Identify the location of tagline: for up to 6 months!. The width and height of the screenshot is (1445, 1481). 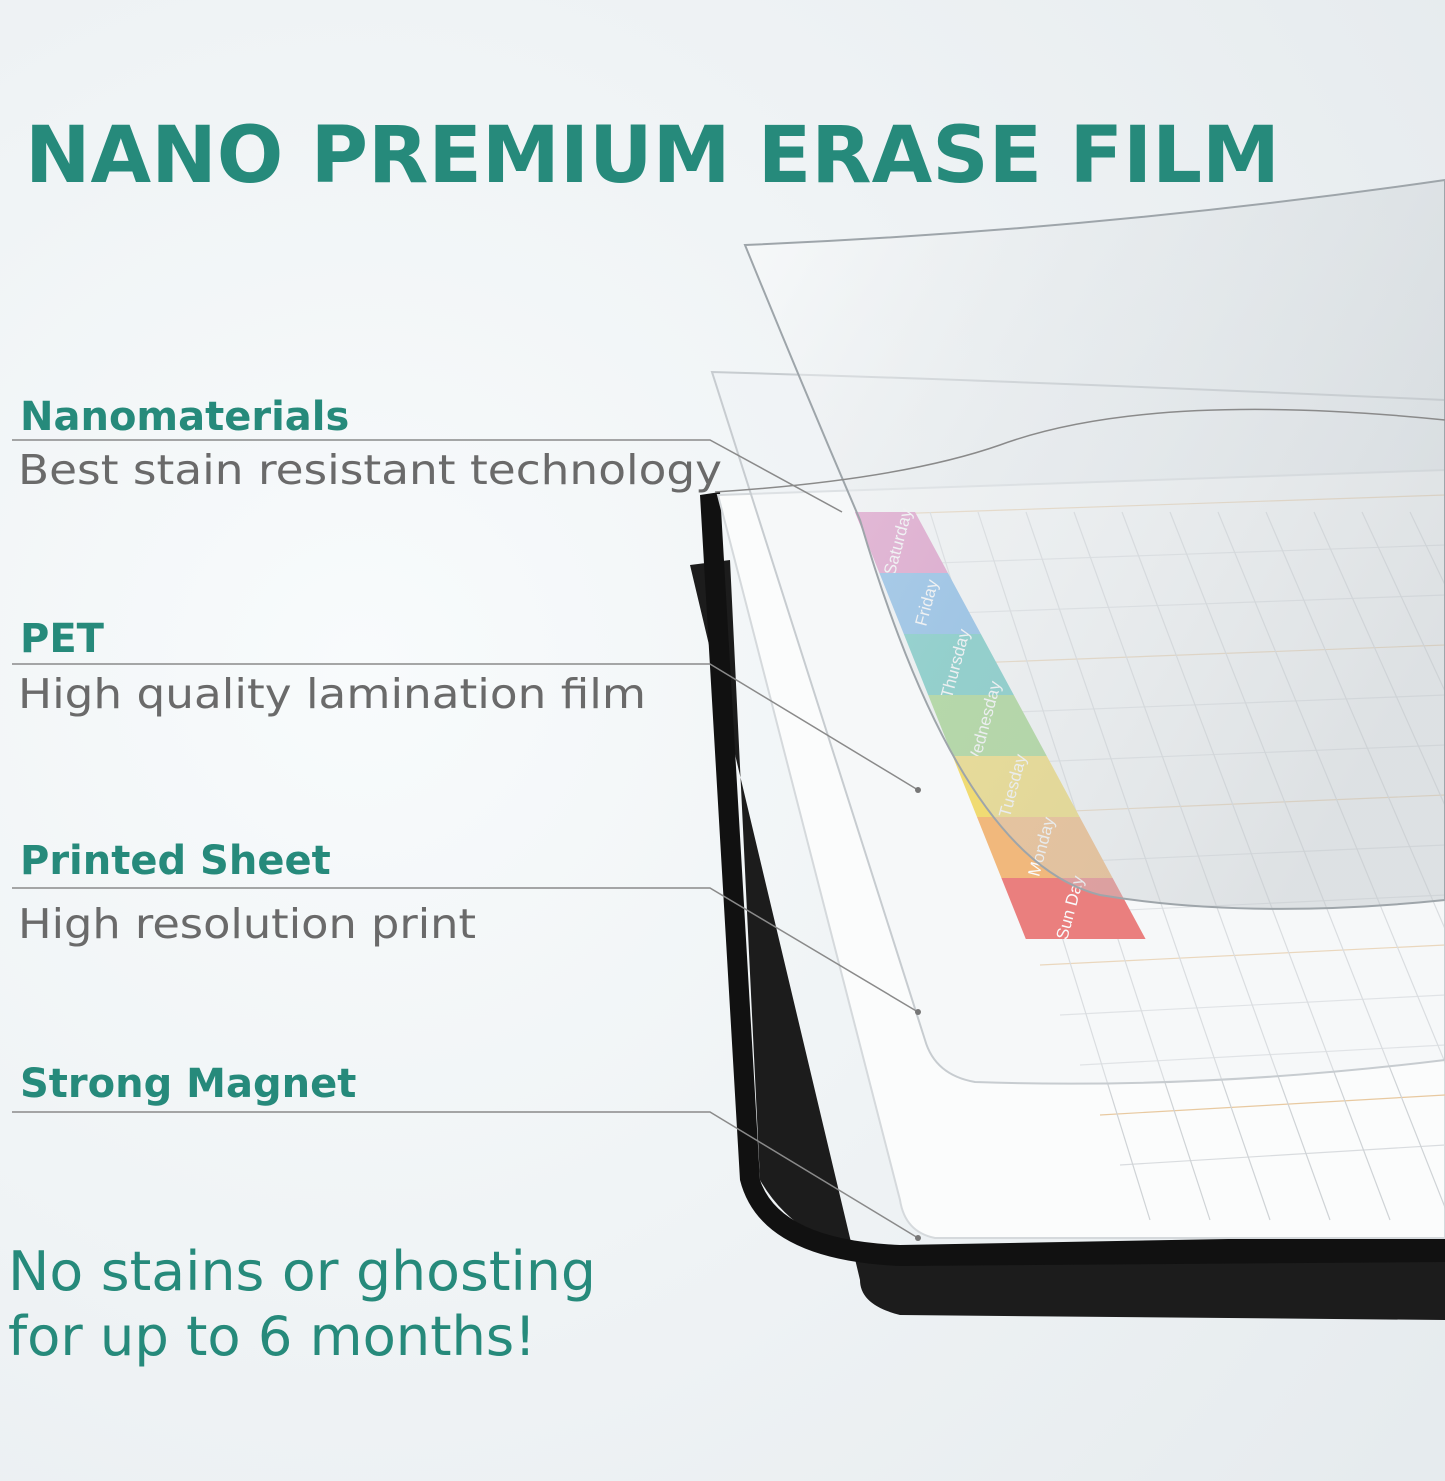
(272, 1336).